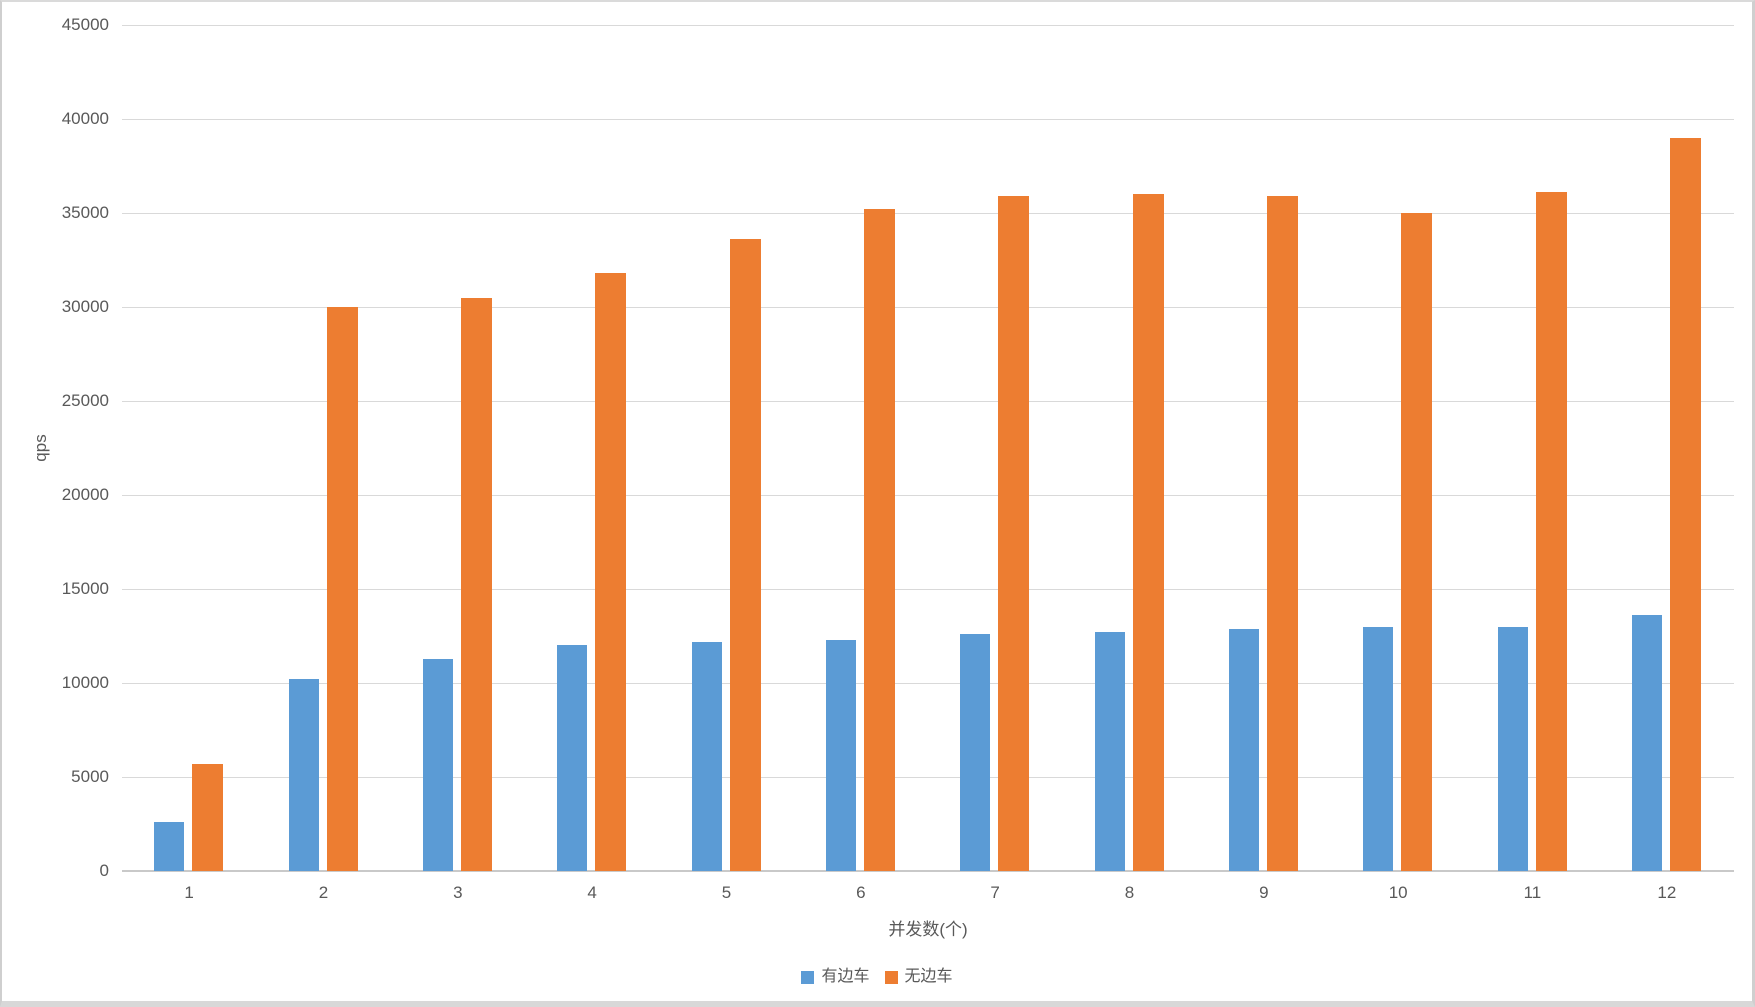 The image size is (1755, 1007). Describe the element at coordinates (1264, 892) in the screenshot. I see `x-tick-label: 9` at that location.